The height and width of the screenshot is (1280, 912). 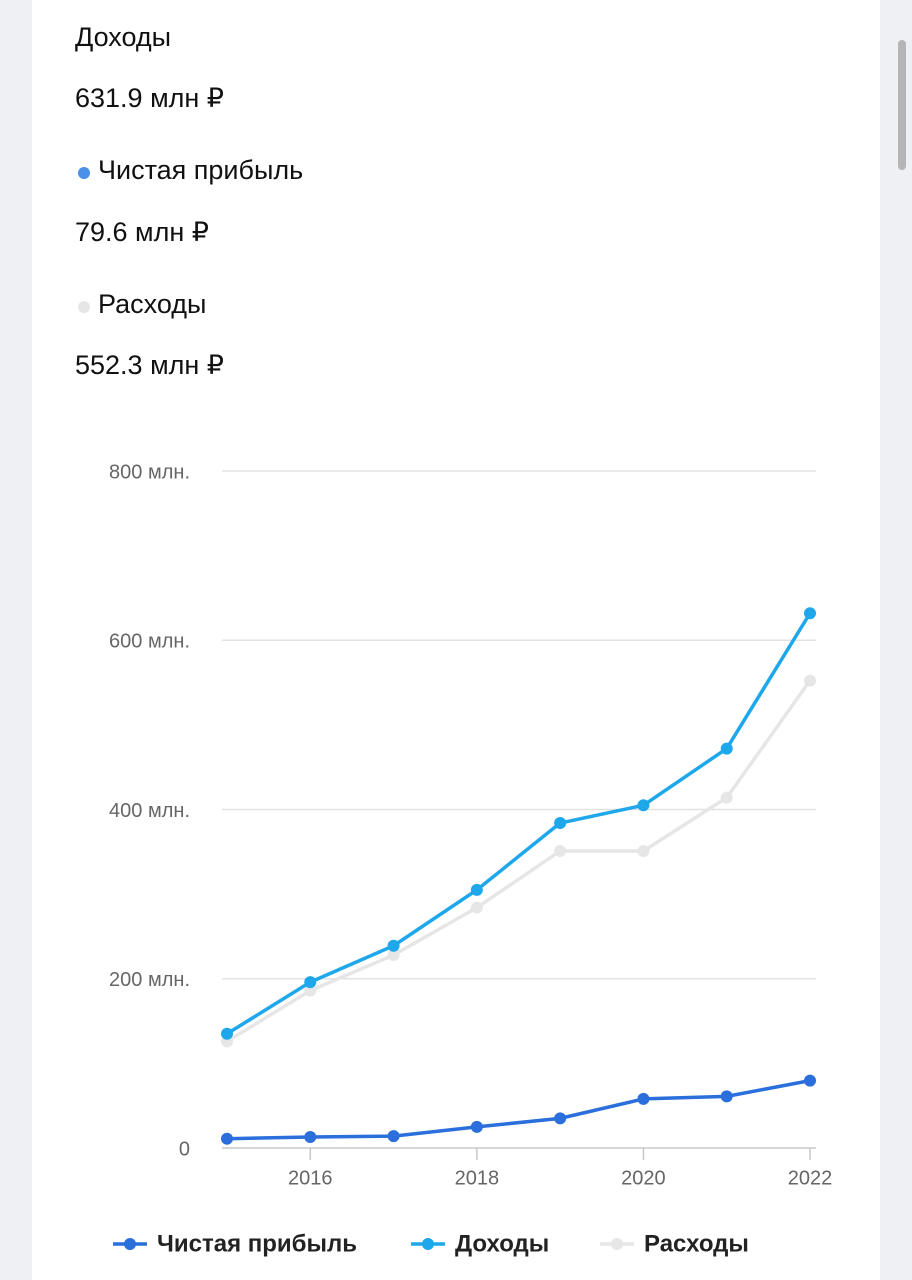 What do you see at coordinates (149, 98) in the screenshot?
I see `summary-value: 631.9 млн ₽` at bounding box center [149, 98].